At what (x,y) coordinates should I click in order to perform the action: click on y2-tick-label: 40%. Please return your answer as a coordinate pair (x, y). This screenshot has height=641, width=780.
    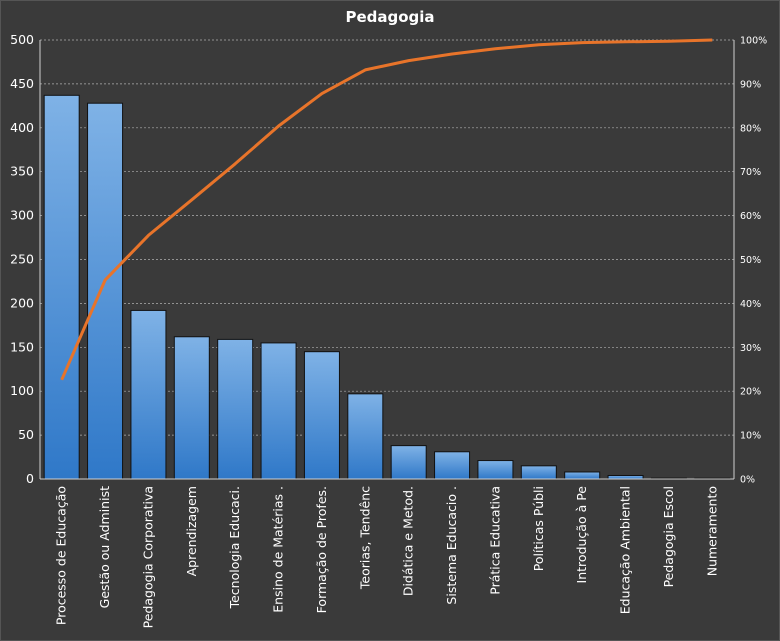
    Looking at the image, I should click on (750, 304).